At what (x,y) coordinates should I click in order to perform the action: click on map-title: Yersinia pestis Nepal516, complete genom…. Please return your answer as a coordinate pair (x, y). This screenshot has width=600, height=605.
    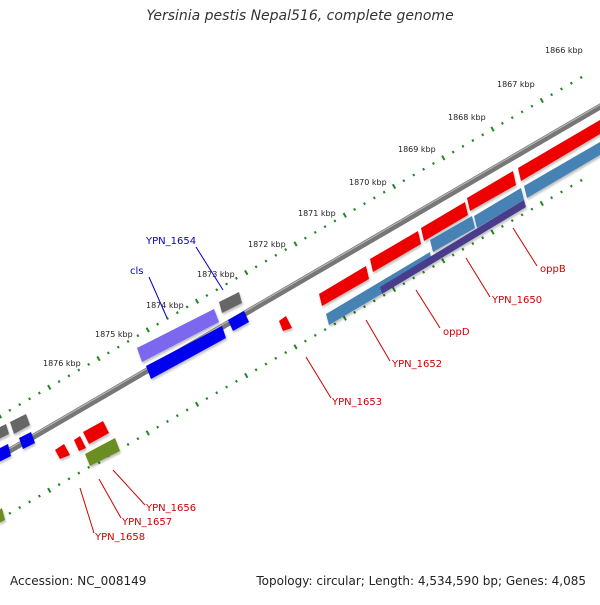
    Looking at the image, I should click on (300, 16).